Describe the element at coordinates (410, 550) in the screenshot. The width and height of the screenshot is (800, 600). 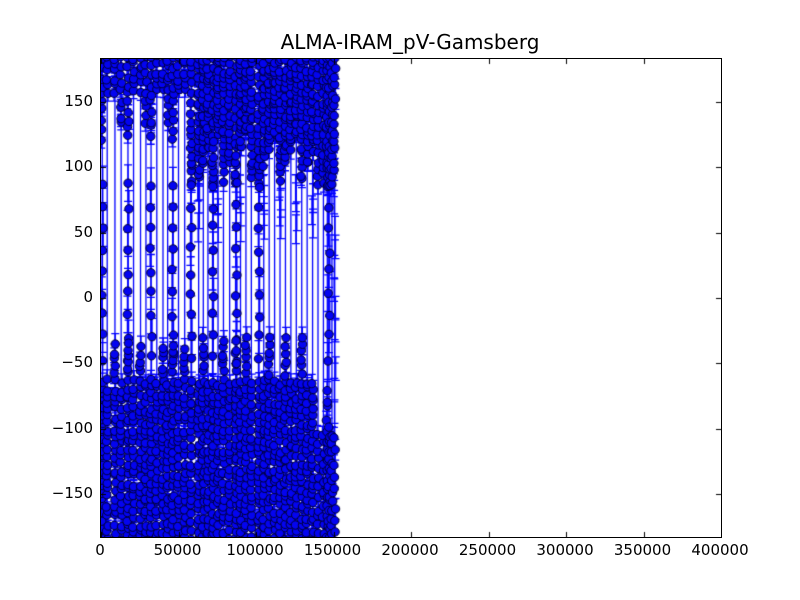
I see `x-tick-label: 200000` at that location.